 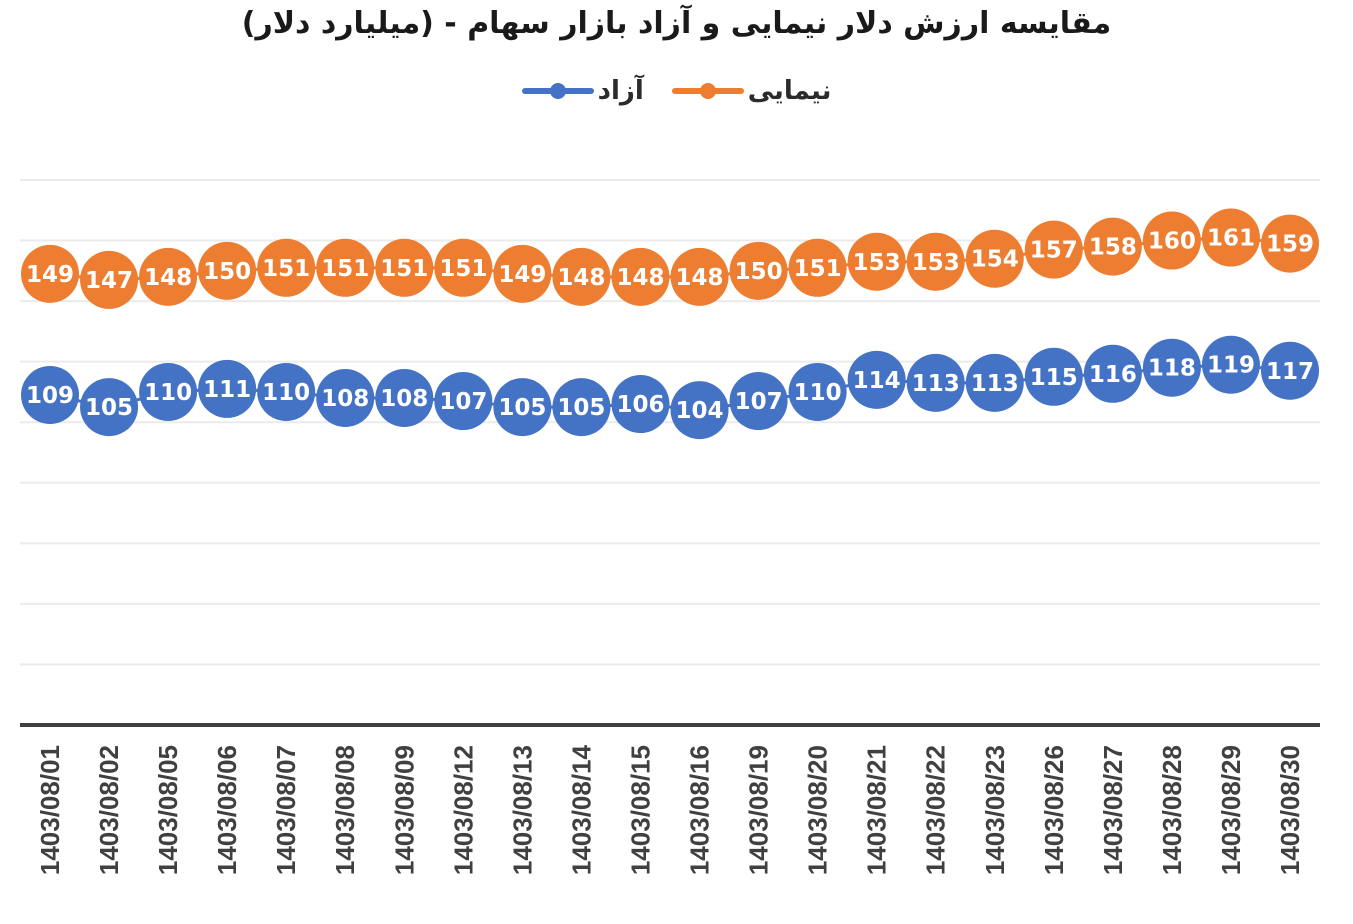 What do you see at coordinates (1053, 376) in the screenshot?
I see `data-point: 115` at bounding box center [1053, 376].